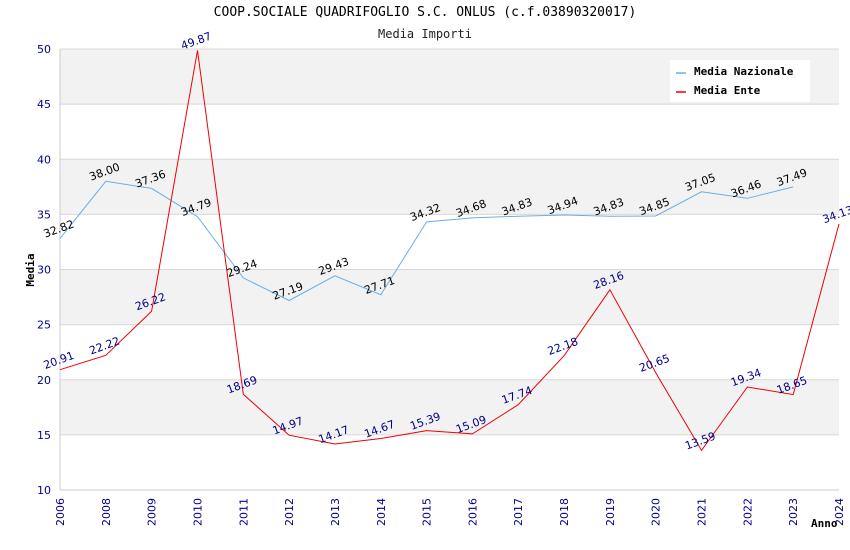 The width and height of the screenshot is (850, 550). Describe the element at coordinates (105, 345) in the screenshot. I see `data-label: 22.22` at that location.